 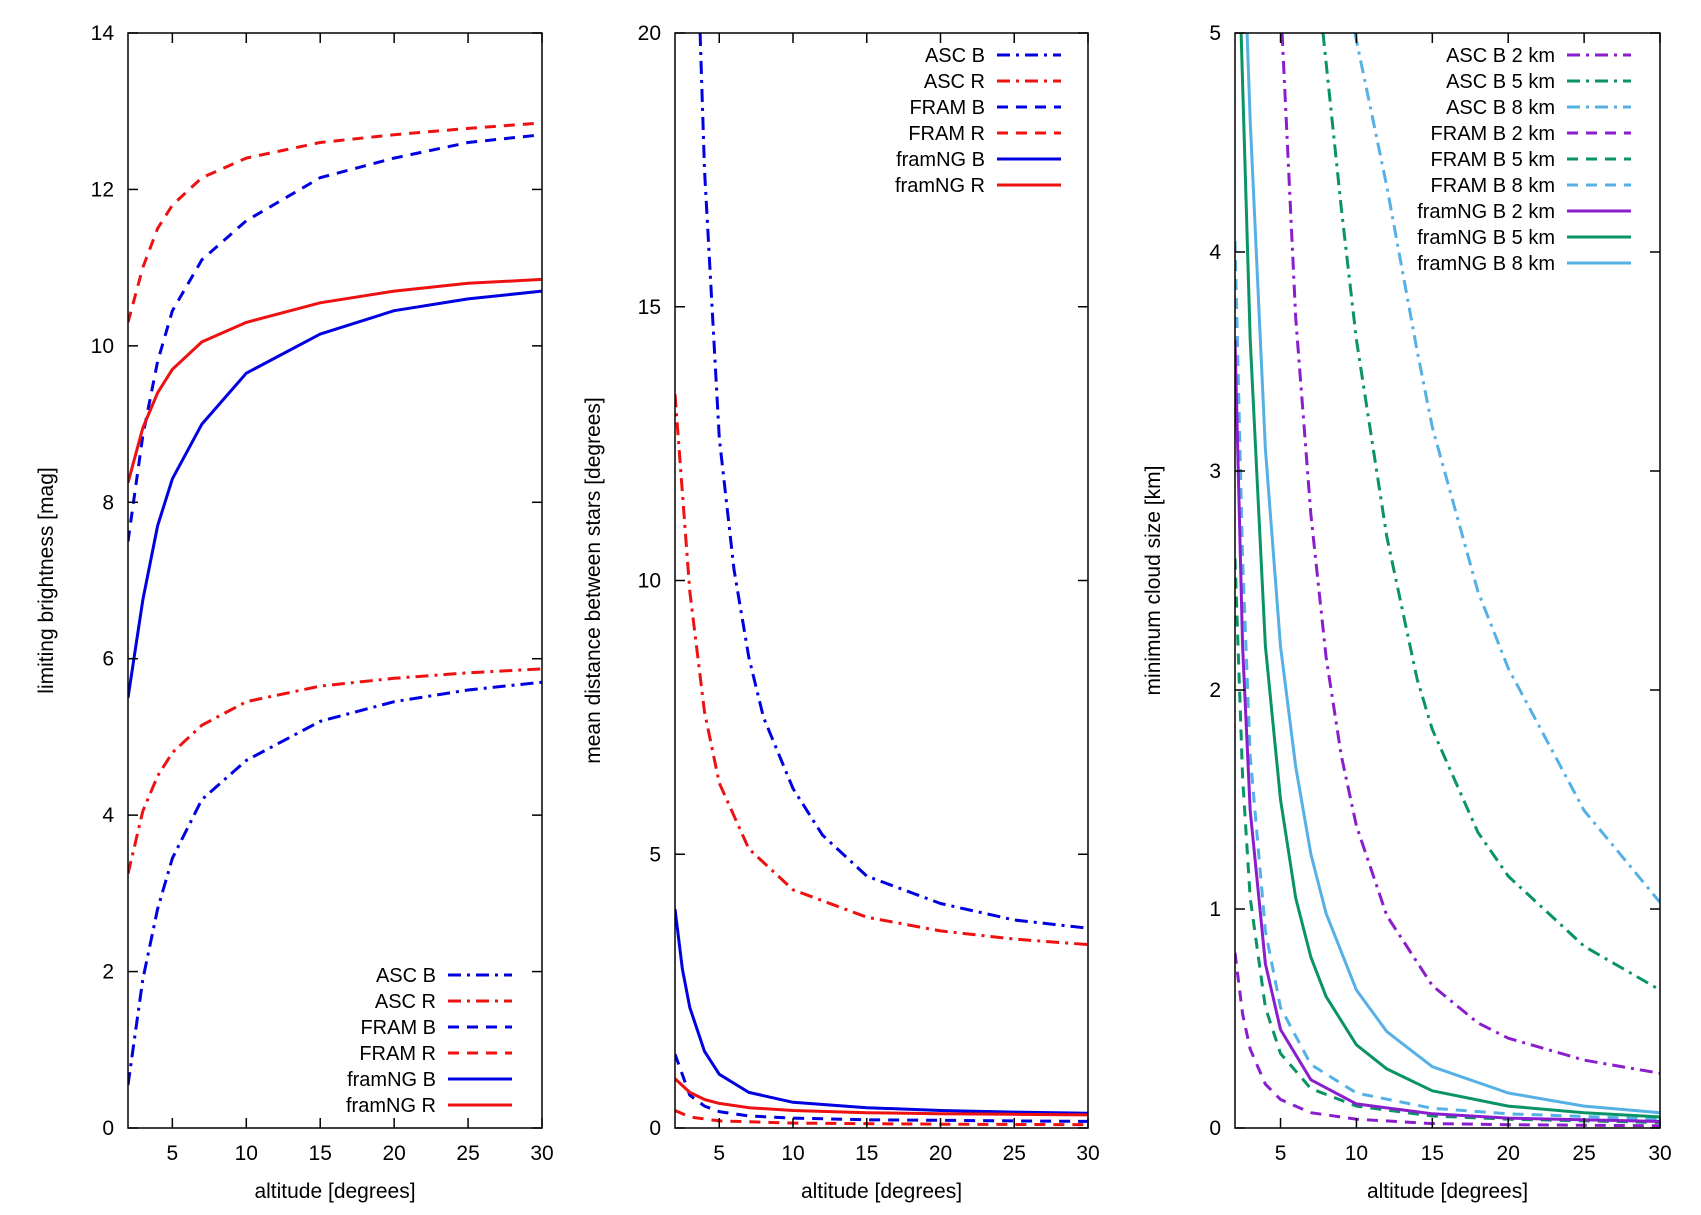 What do you see at coordinates (1493, 160) in the screenshot?
I see `legend-label: FRAM B 5 km` at bounding box center [1493, 160].